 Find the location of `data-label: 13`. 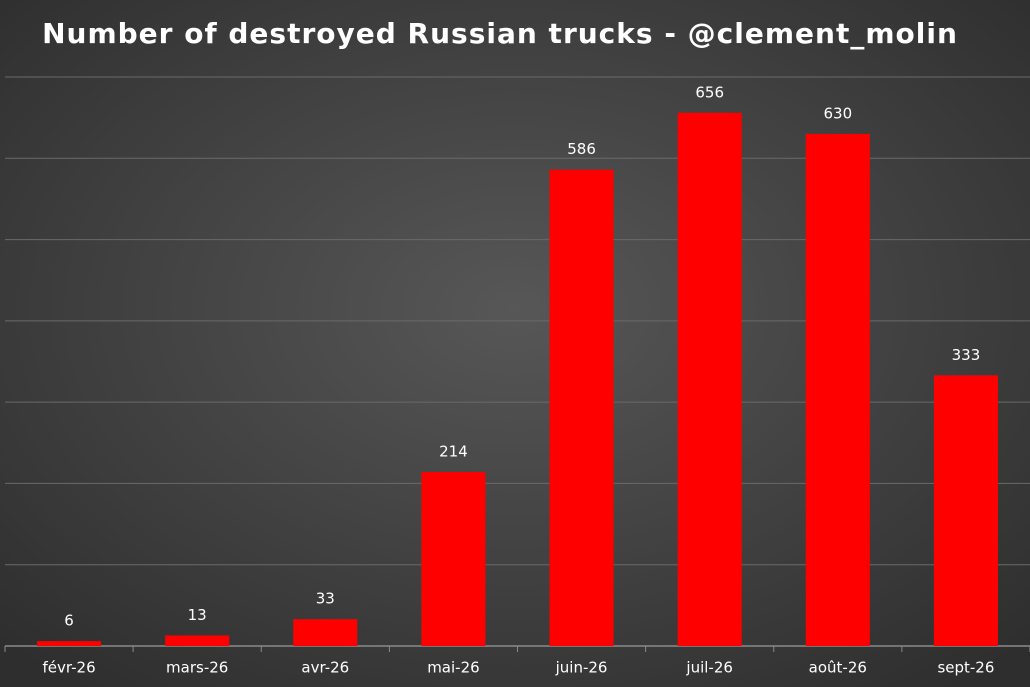

data-label: 13 is located at coordinates (197, 615).